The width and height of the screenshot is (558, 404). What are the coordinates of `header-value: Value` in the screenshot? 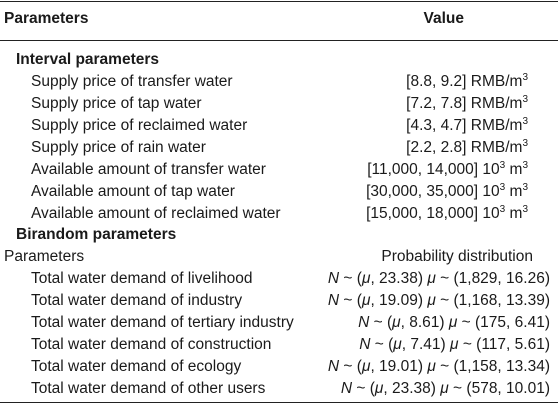 It's located at (444, 18).